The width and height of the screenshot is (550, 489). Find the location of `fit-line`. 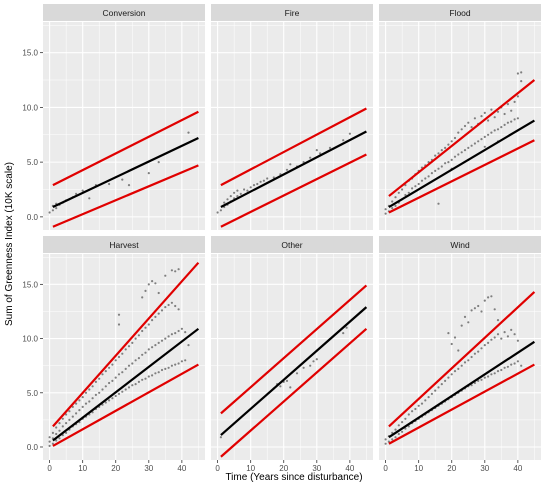

fit-line is located at coordinates (125, 173).